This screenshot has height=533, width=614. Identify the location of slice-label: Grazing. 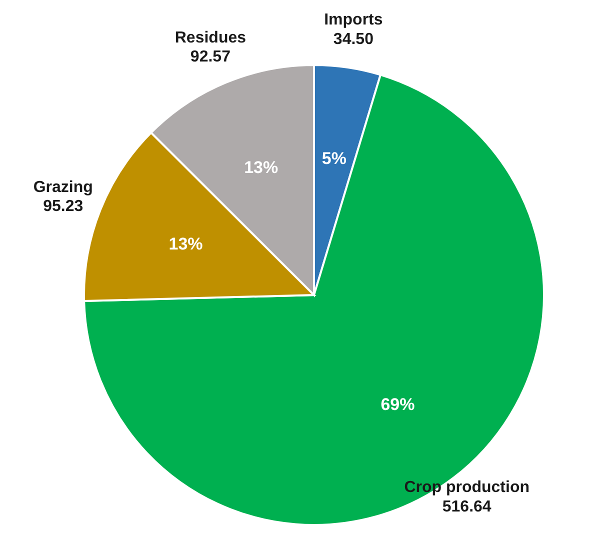
(63, 187).